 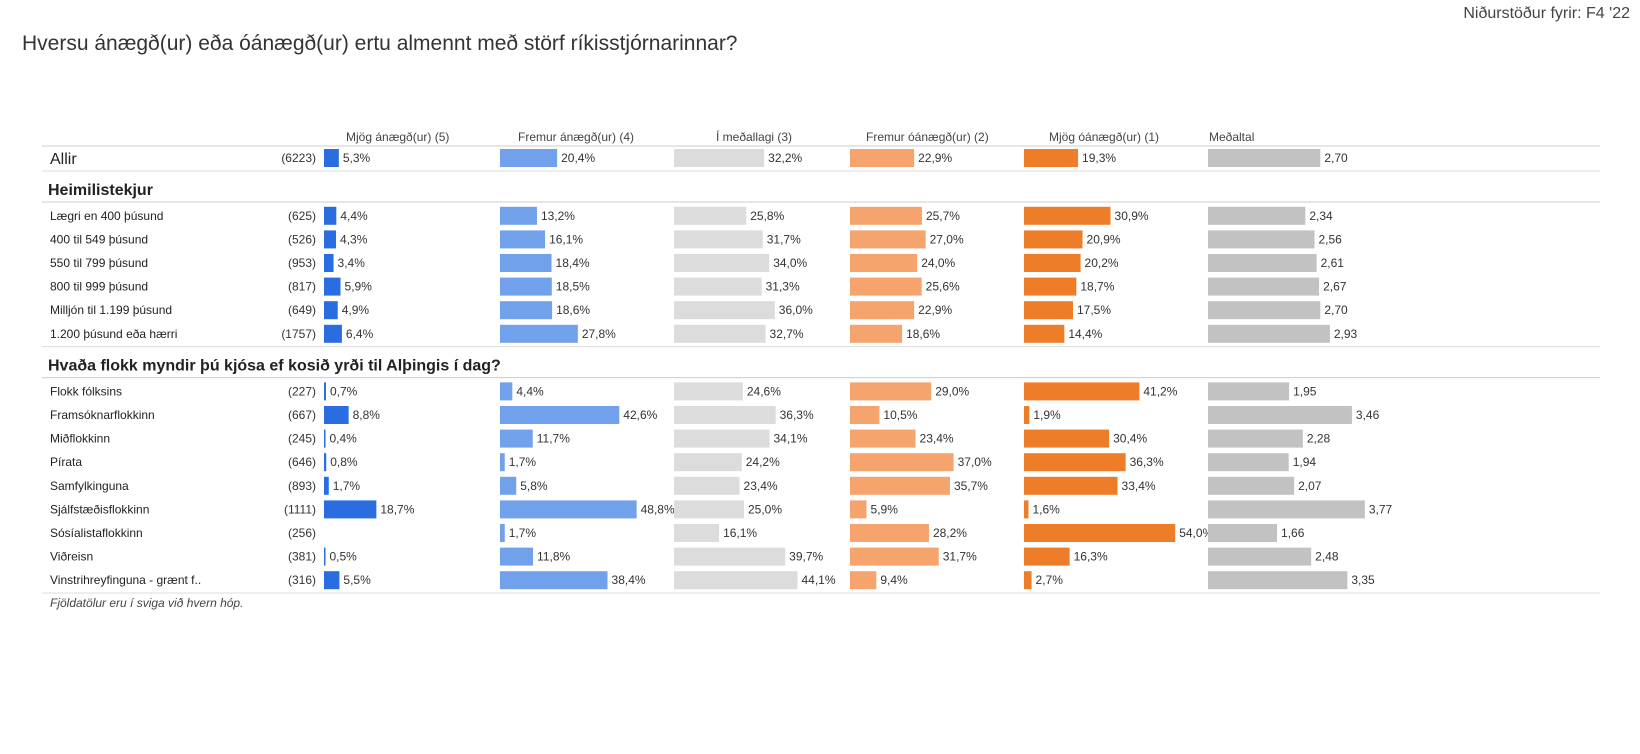 What do you see at coordinates (553, 557) in the screenshot?
I see `bar-value-label: 11,8%` at bounding box center [553, 557].